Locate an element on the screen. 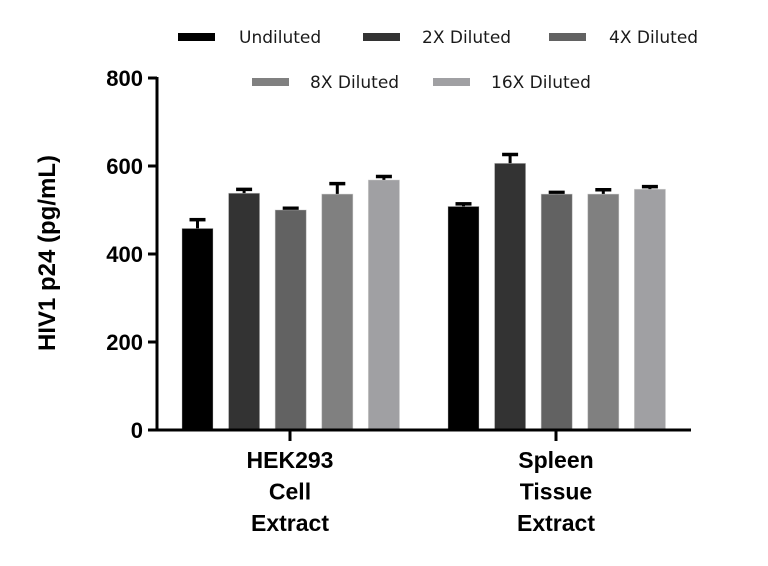  x-category-label: HEK293 is located at coordinates (290, 460).